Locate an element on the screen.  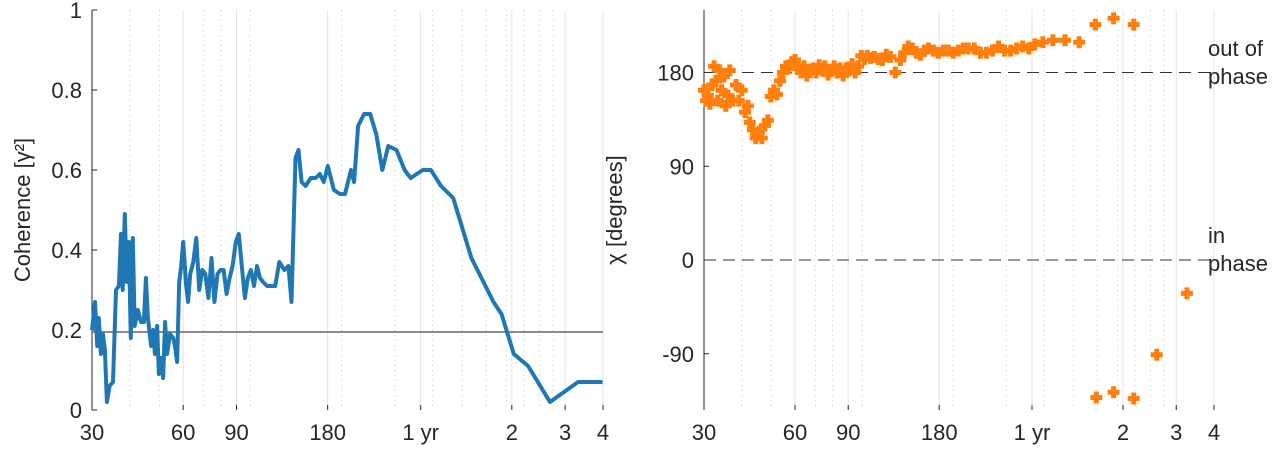
y-tick-label: 0.4 is located at coordinates (66, 250).